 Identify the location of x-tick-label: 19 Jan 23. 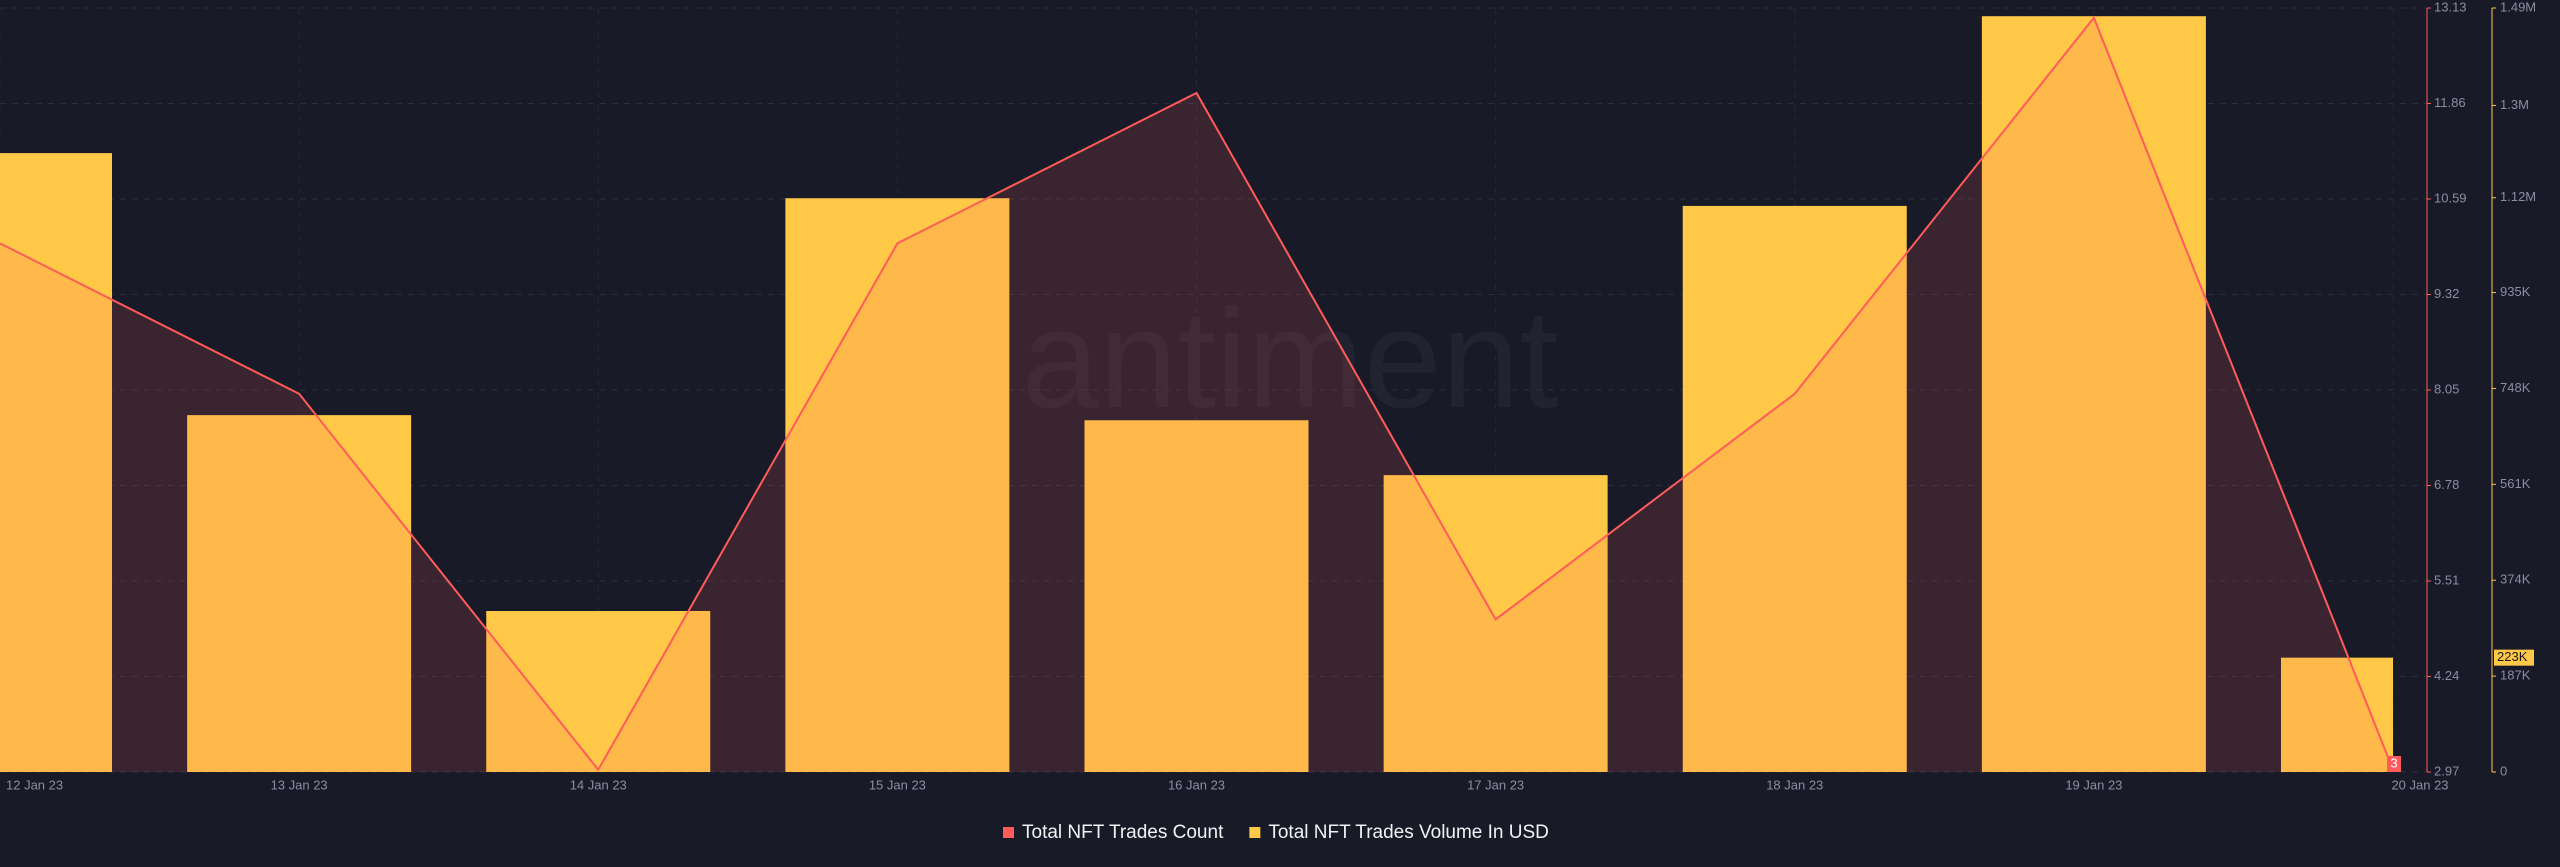
(2093, 784).